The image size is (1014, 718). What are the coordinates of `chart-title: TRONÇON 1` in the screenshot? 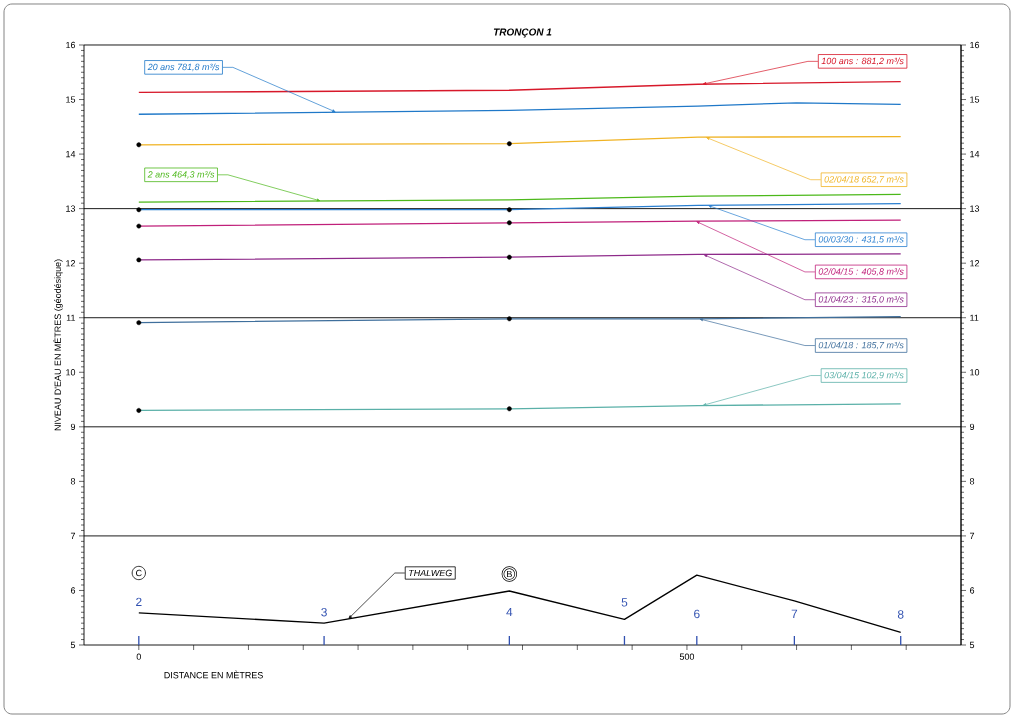 It's located at (522, 33).